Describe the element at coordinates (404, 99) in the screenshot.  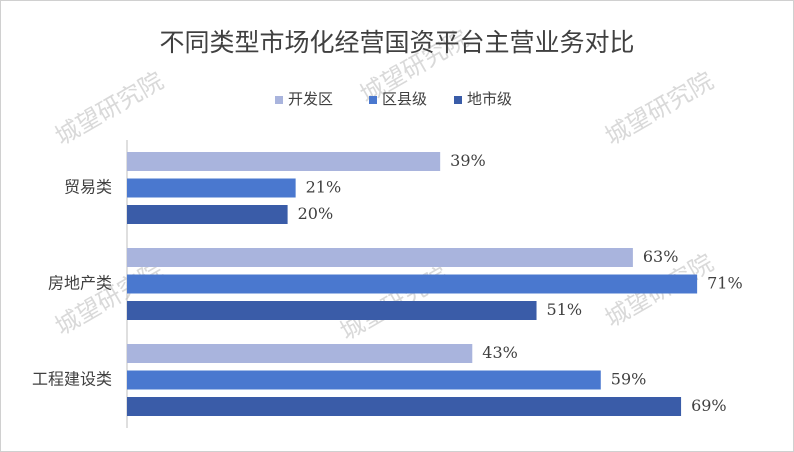
I see `legend-label: 区县级` at that location.